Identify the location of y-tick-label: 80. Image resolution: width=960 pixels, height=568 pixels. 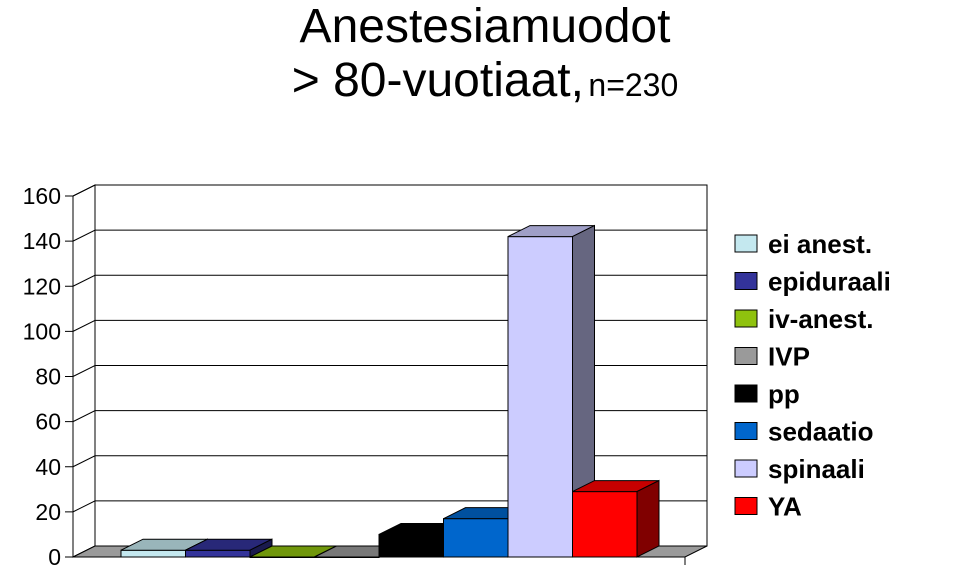
(48, 377).